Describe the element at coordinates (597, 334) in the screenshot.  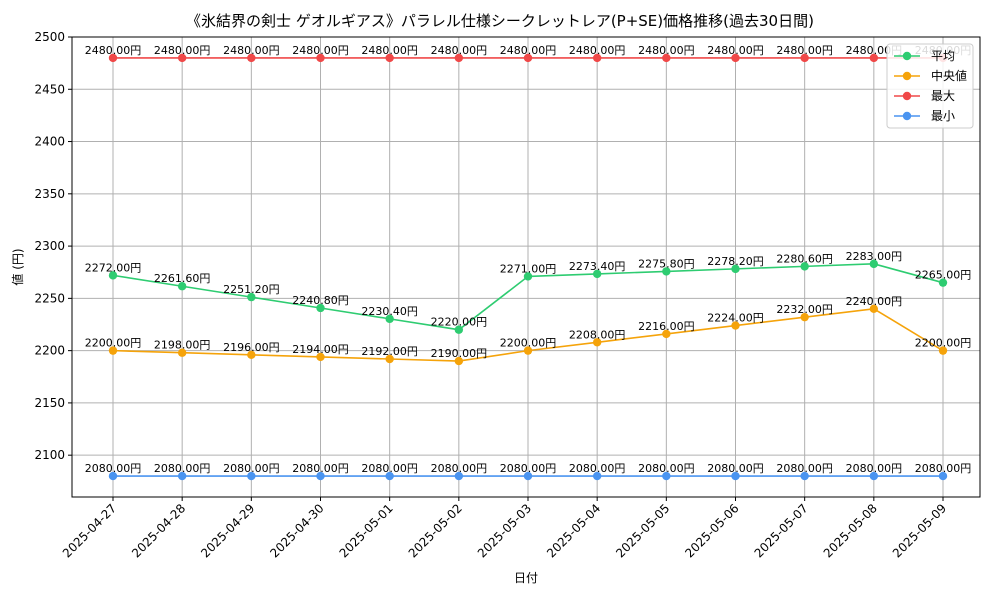
I see `data-label: 2208.00円` at that location.